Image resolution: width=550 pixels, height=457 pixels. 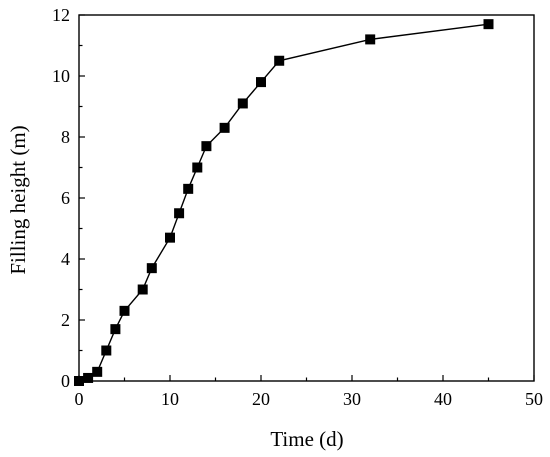 What do you see at coordinates (65, 320) in the screenshot?
I see `y-tick-label: 2` at bounding box center [65, 320].